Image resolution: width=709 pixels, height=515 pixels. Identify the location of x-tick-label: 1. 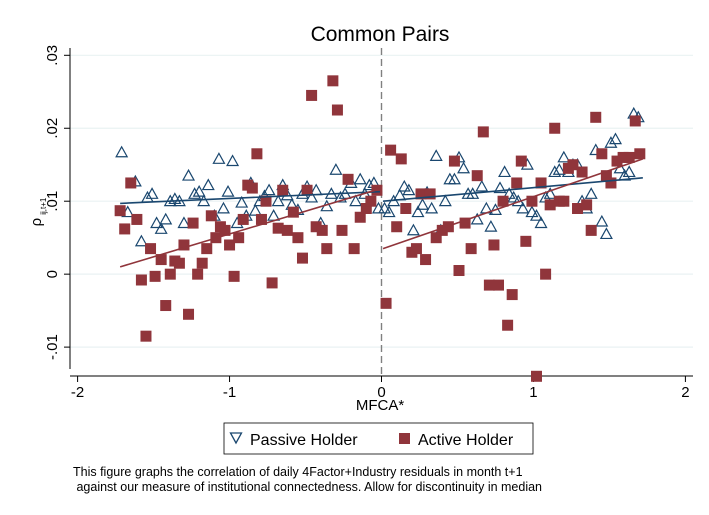
(533, 392).